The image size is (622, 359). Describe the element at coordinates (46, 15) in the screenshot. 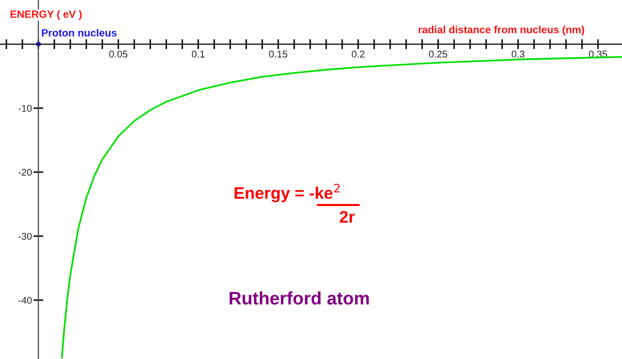

I see `y-axis-title: ENERGY ( eV )` at that location.